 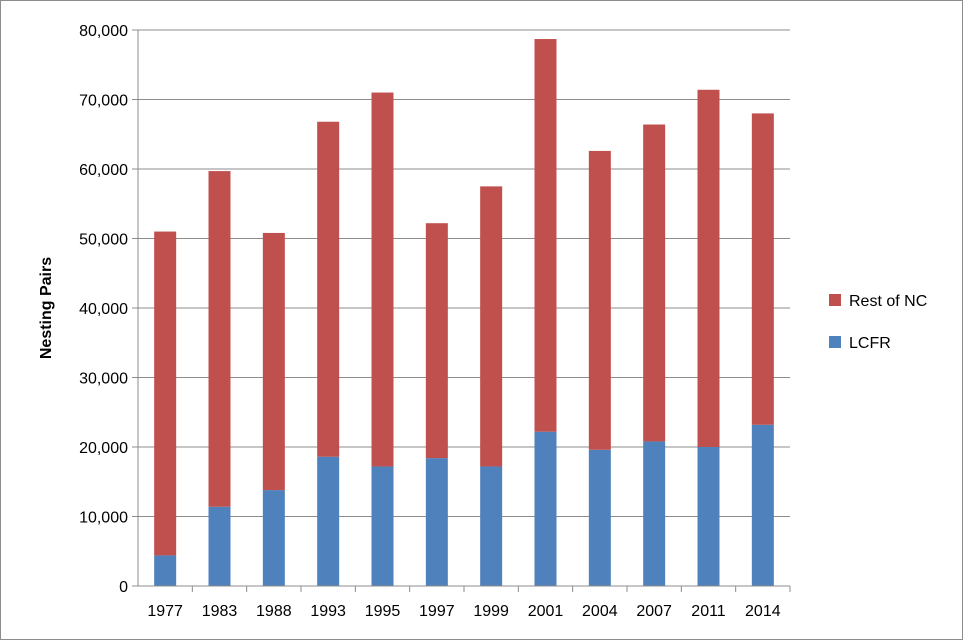 What do you see at coordinates (165, 393) in the screenshot?
I see `bar-rest-of-nc-1977` at bounding box center [165, 393].